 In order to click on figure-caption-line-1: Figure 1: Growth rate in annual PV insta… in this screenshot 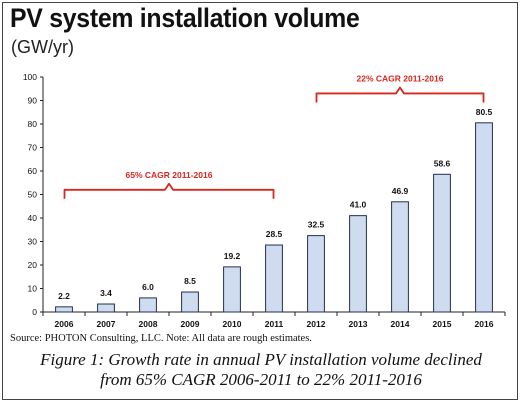, I will do `click(261, 359)`.